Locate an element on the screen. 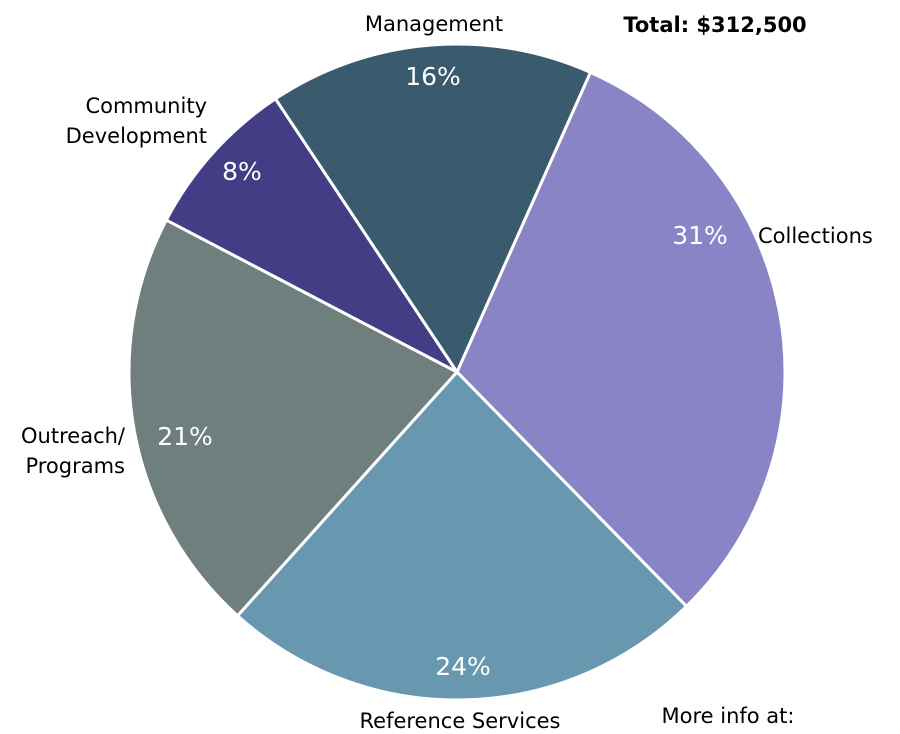 This screenshot has height=734, width=900. category-label: Community Development is located at coordinates (136, 121).